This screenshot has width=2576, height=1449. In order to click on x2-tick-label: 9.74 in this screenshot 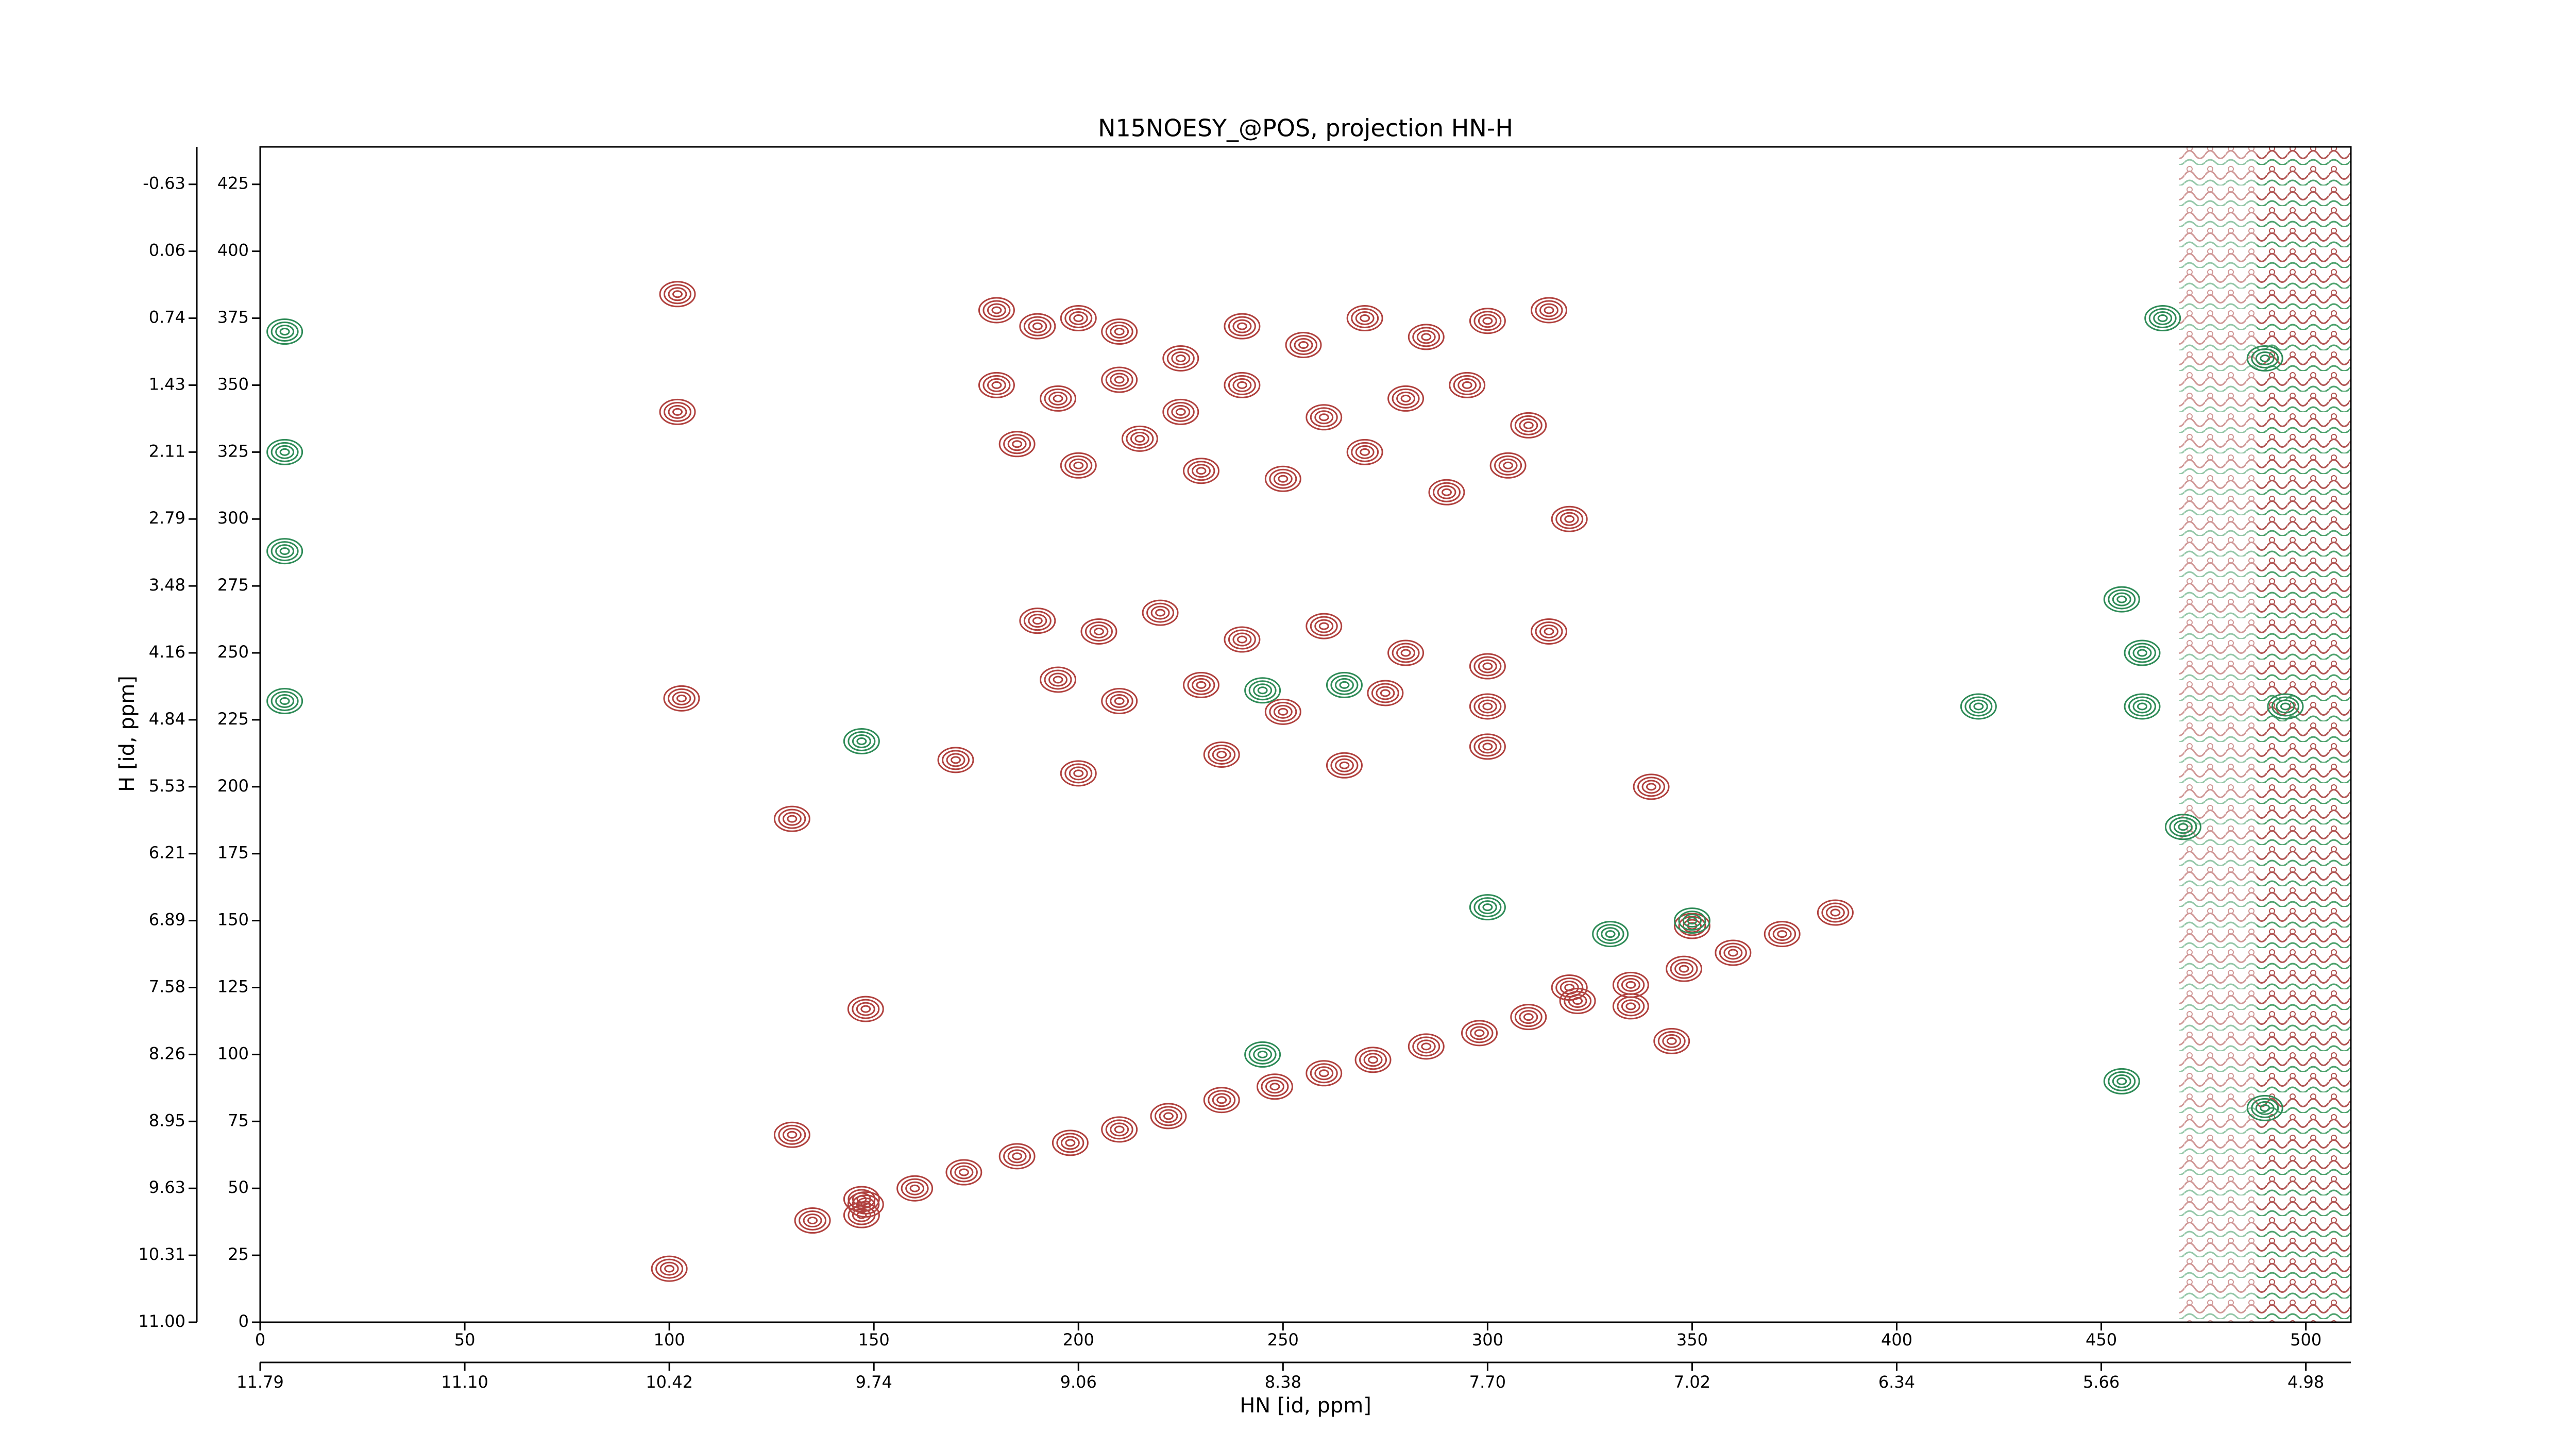, I will do `click(874, 1382)`.